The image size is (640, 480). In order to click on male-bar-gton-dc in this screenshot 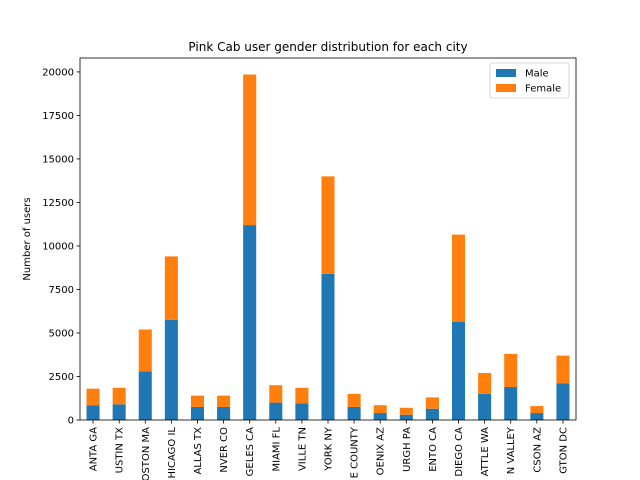, I will do `click(563, 401)`.